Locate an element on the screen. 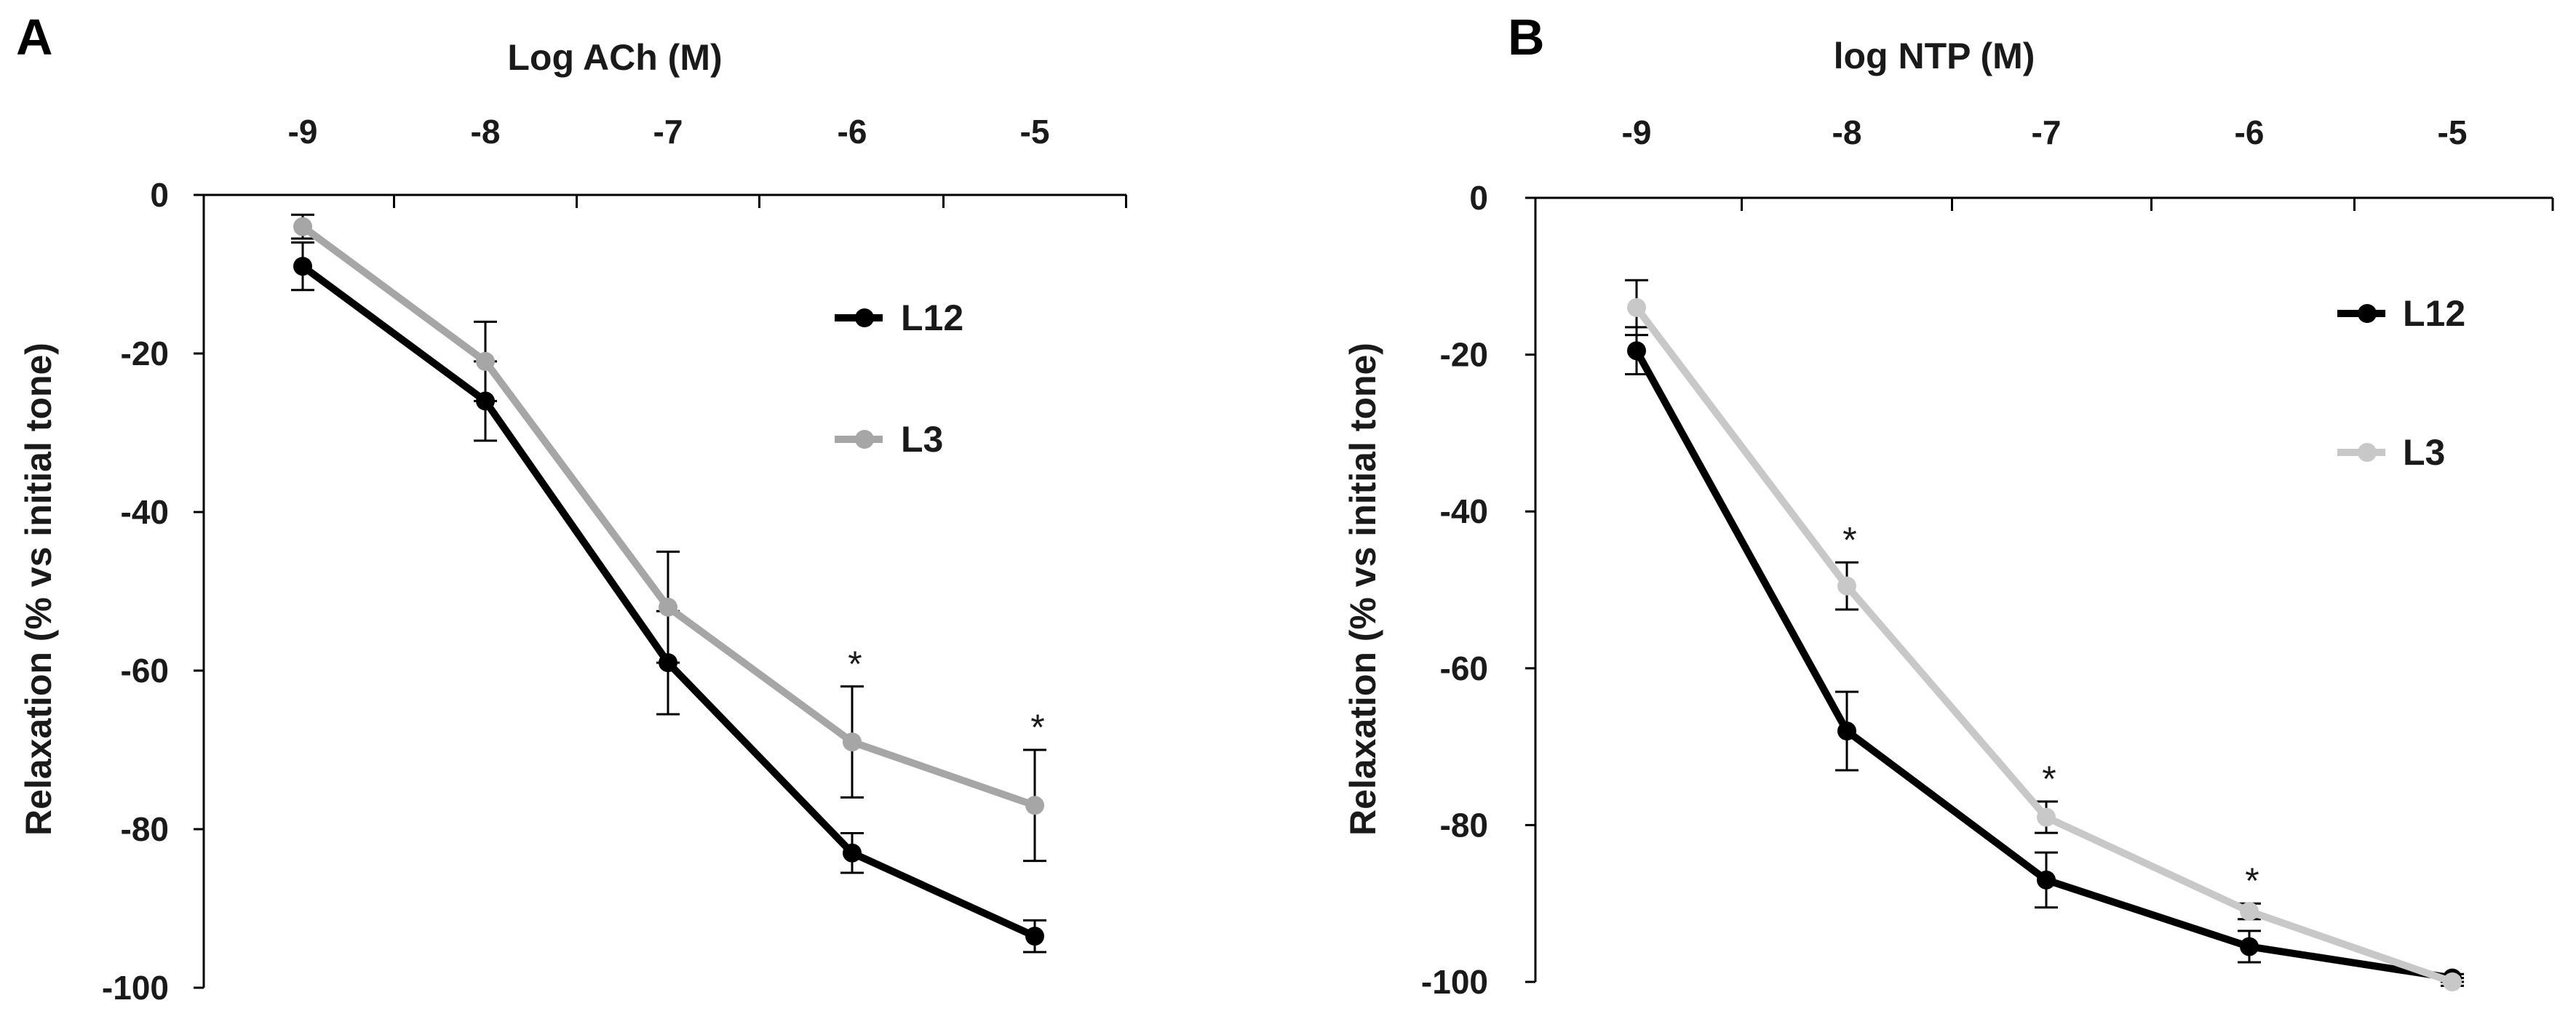  panel-letter: A is located at coordinates (34, 37).